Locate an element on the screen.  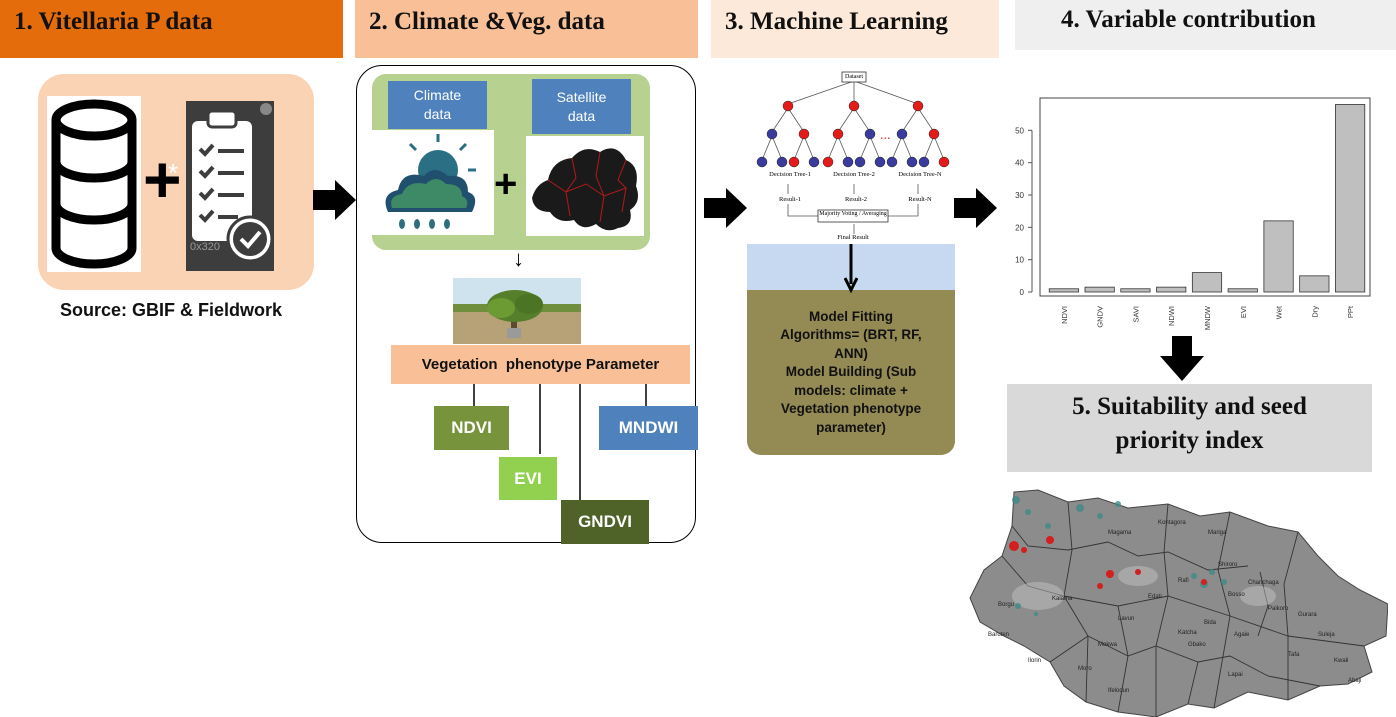
map-label: Magama is located at coordinates (1120, 533).